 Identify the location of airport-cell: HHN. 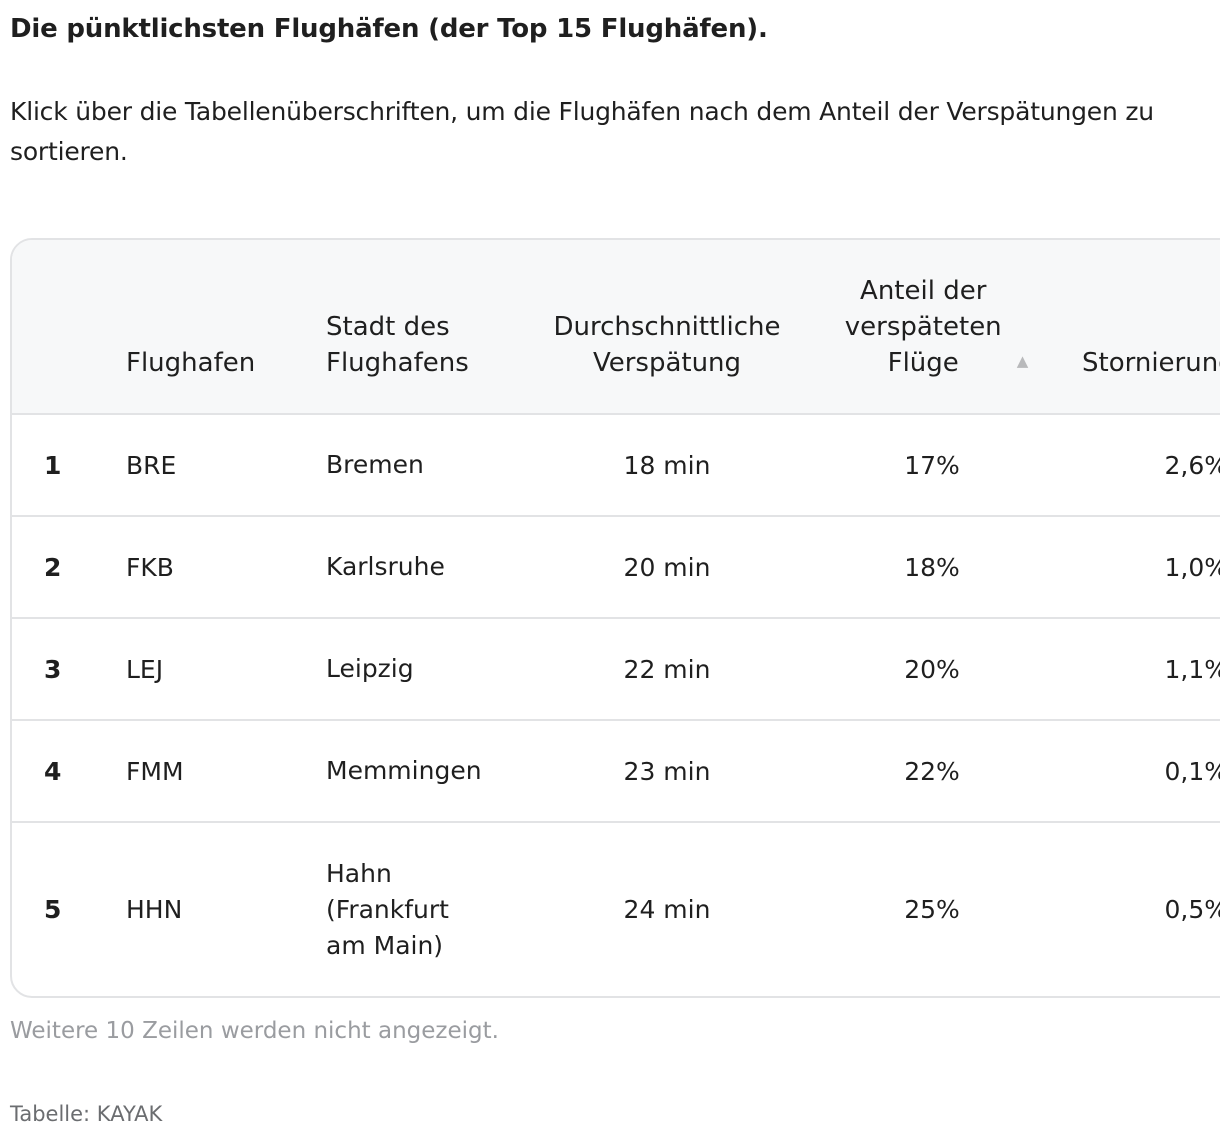
(154, 909).